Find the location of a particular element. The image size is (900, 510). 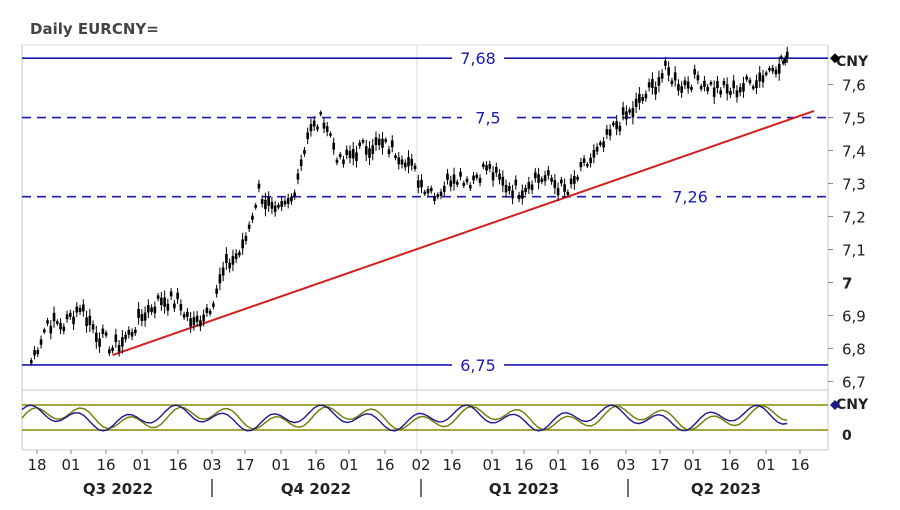

quarter-label: Q1 2023 is located at coordinates (524, 489).